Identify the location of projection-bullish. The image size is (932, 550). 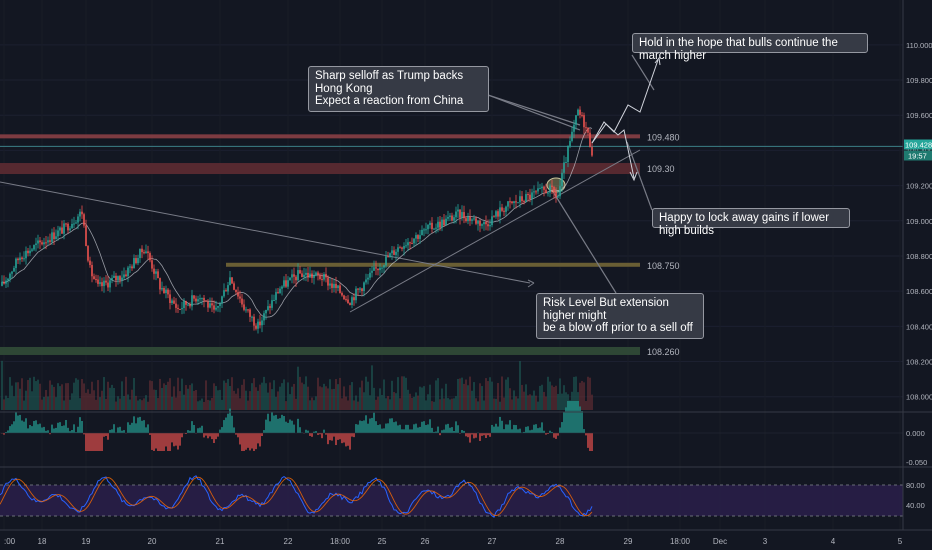
(625, 101).